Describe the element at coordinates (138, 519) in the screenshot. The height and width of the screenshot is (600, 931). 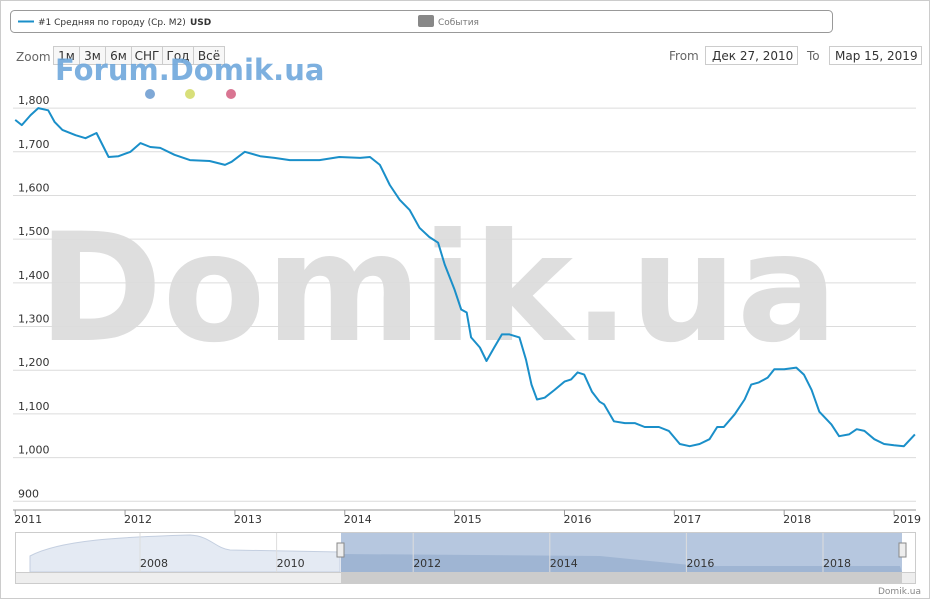
I see `x-tick-label: 2012` at that location.